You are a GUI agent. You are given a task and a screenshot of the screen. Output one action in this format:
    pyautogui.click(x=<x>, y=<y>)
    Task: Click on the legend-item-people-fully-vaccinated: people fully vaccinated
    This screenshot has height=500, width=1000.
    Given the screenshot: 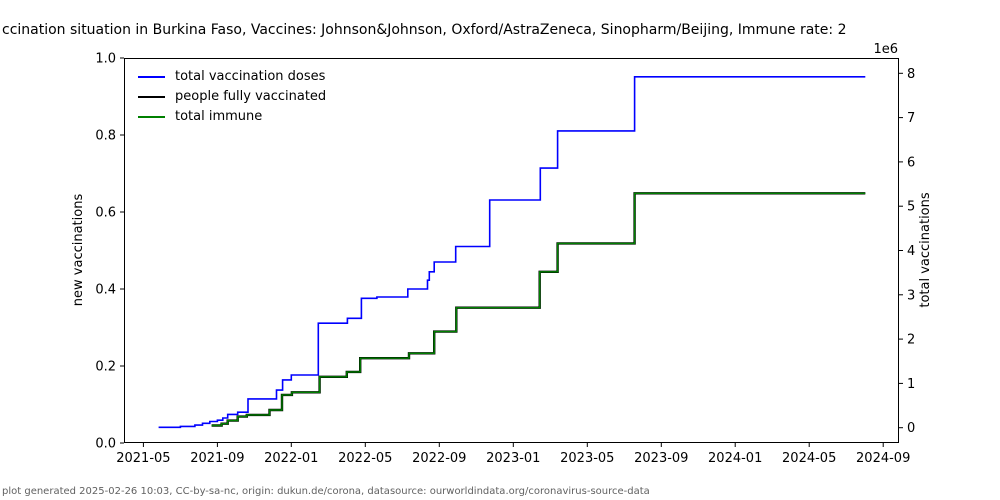 What is the action you would take?
    pyautogui.click(x=232, y=97)
    